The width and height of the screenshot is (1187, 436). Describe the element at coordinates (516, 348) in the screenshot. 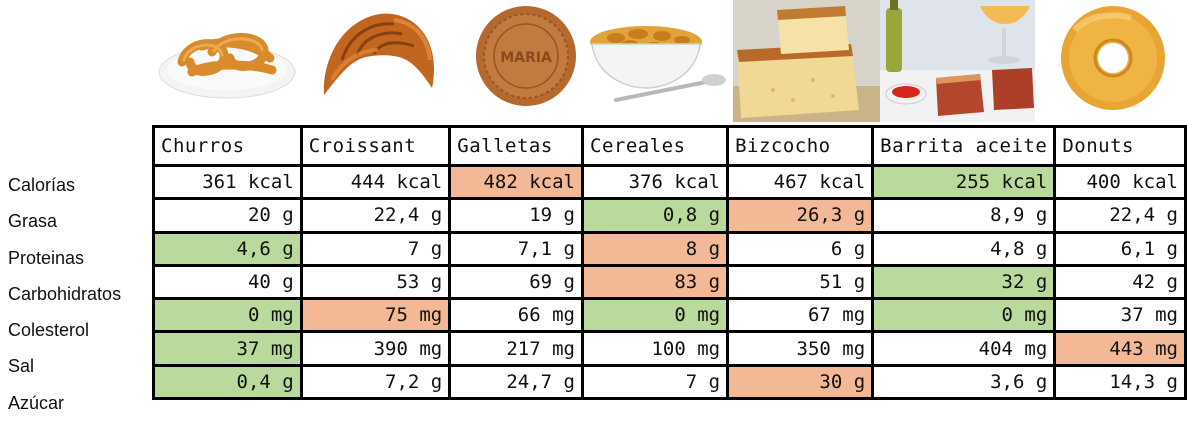

I see `table-cell: 217 mg` at that location.